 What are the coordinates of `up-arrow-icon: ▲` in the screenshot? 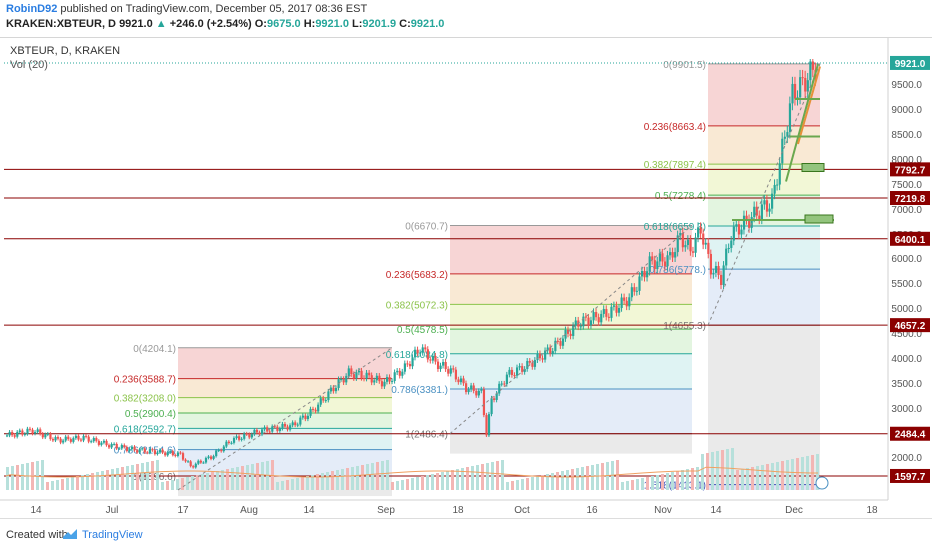 It's located at (161, 24).